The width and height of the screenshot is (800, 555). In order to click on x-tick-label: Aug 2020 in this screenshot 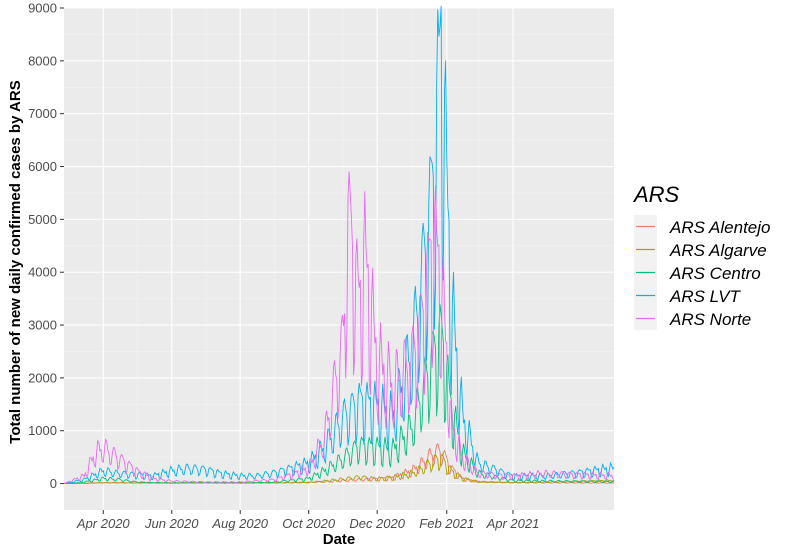, I will do `click(239, 523)`.